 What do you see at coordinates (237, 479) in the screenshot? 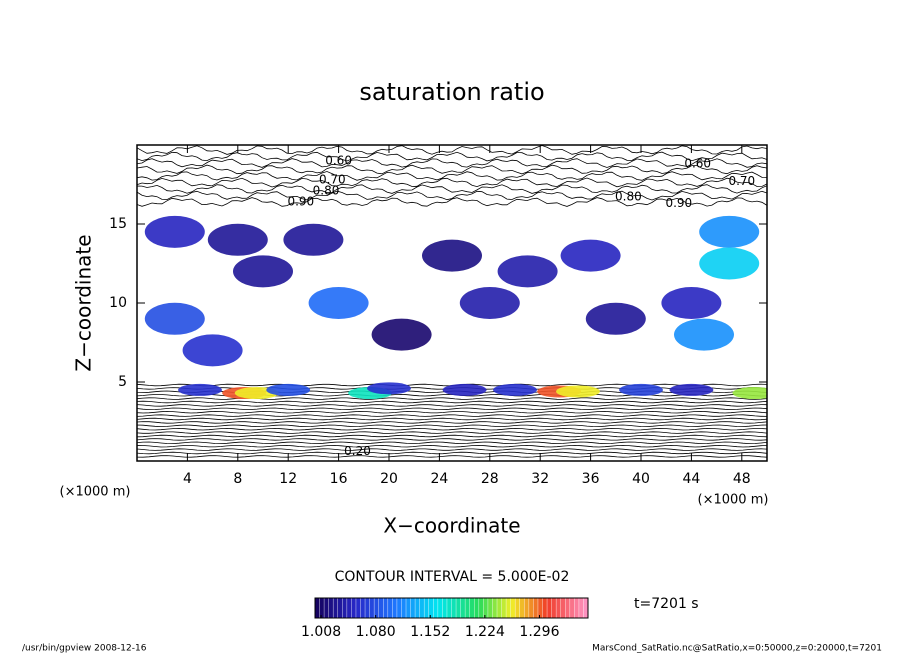
I see `x-tick-label: 8` at bounding box center [237, 479].